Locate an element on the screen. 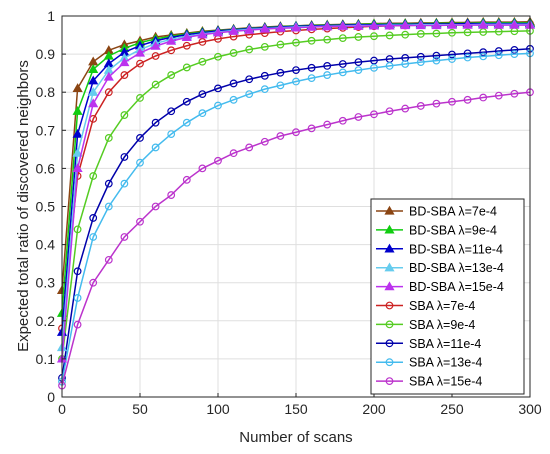  y-tick-label: 1 is located at coordinates (51, 16).